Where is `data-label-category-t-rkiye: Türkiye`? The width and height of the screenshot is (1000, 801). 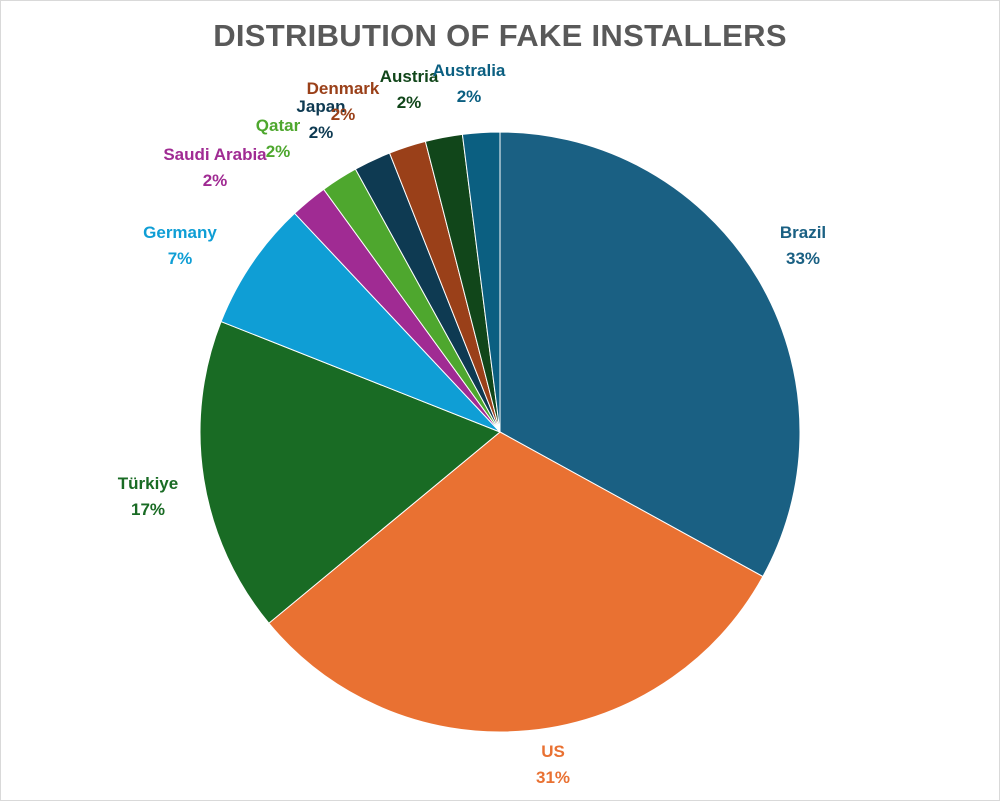
data-label-category-t-rkiye: Türkiye is located at coordinates (148, 483).